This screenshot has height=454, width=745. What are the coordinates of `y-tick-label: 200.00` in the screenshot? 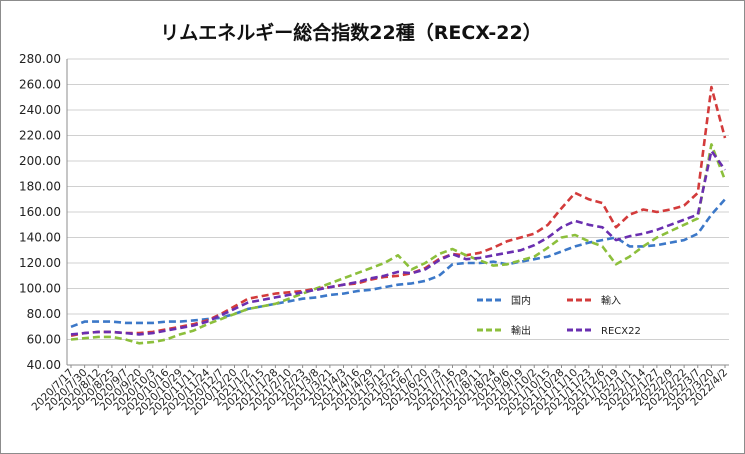 It's located at (40, 161).